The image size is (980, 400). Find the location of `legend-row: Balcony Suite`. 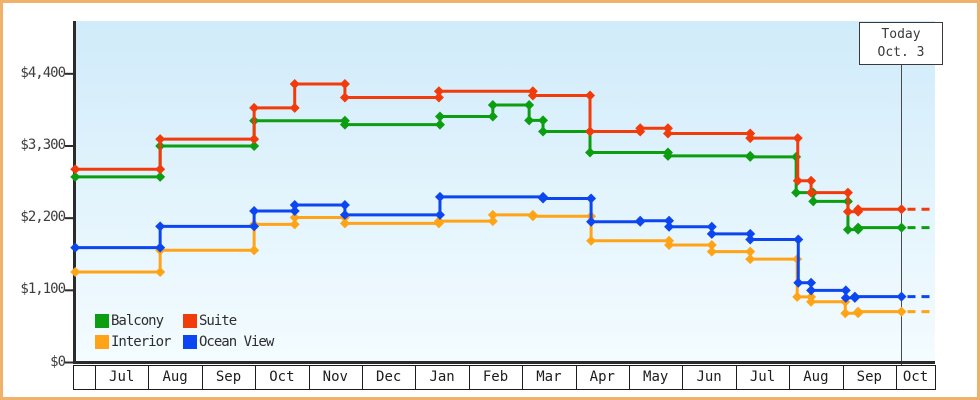

legend-row: Balcony Suite is located at coordinates (184, 321).